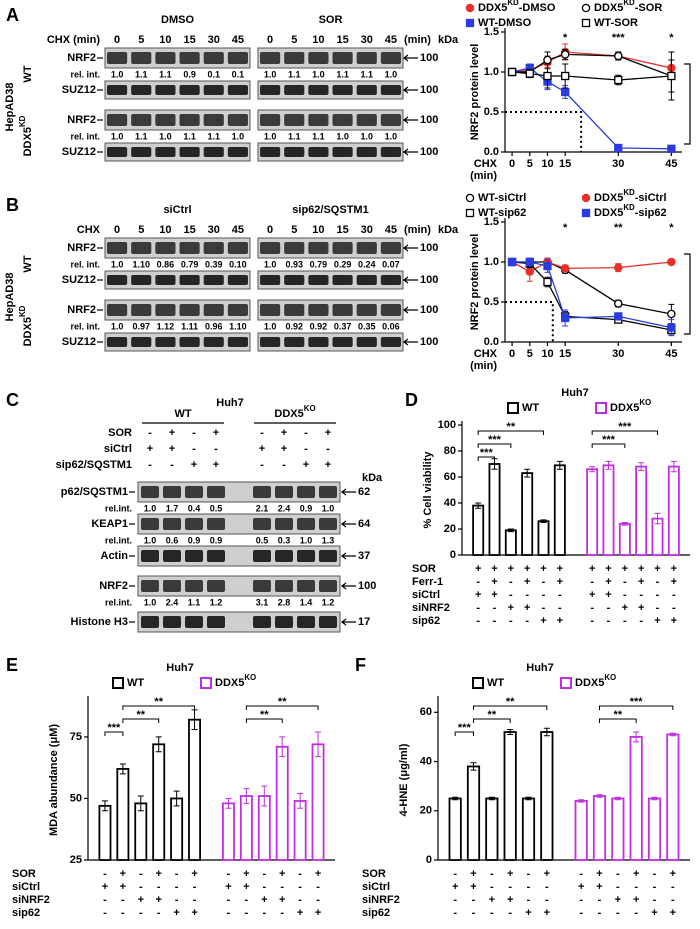 This screenshot has height=929, width=700. What do you see at coordinates (453, 555) in the screenshot?
I see `y-tick-label: 0` at bounding box center [453, 555].